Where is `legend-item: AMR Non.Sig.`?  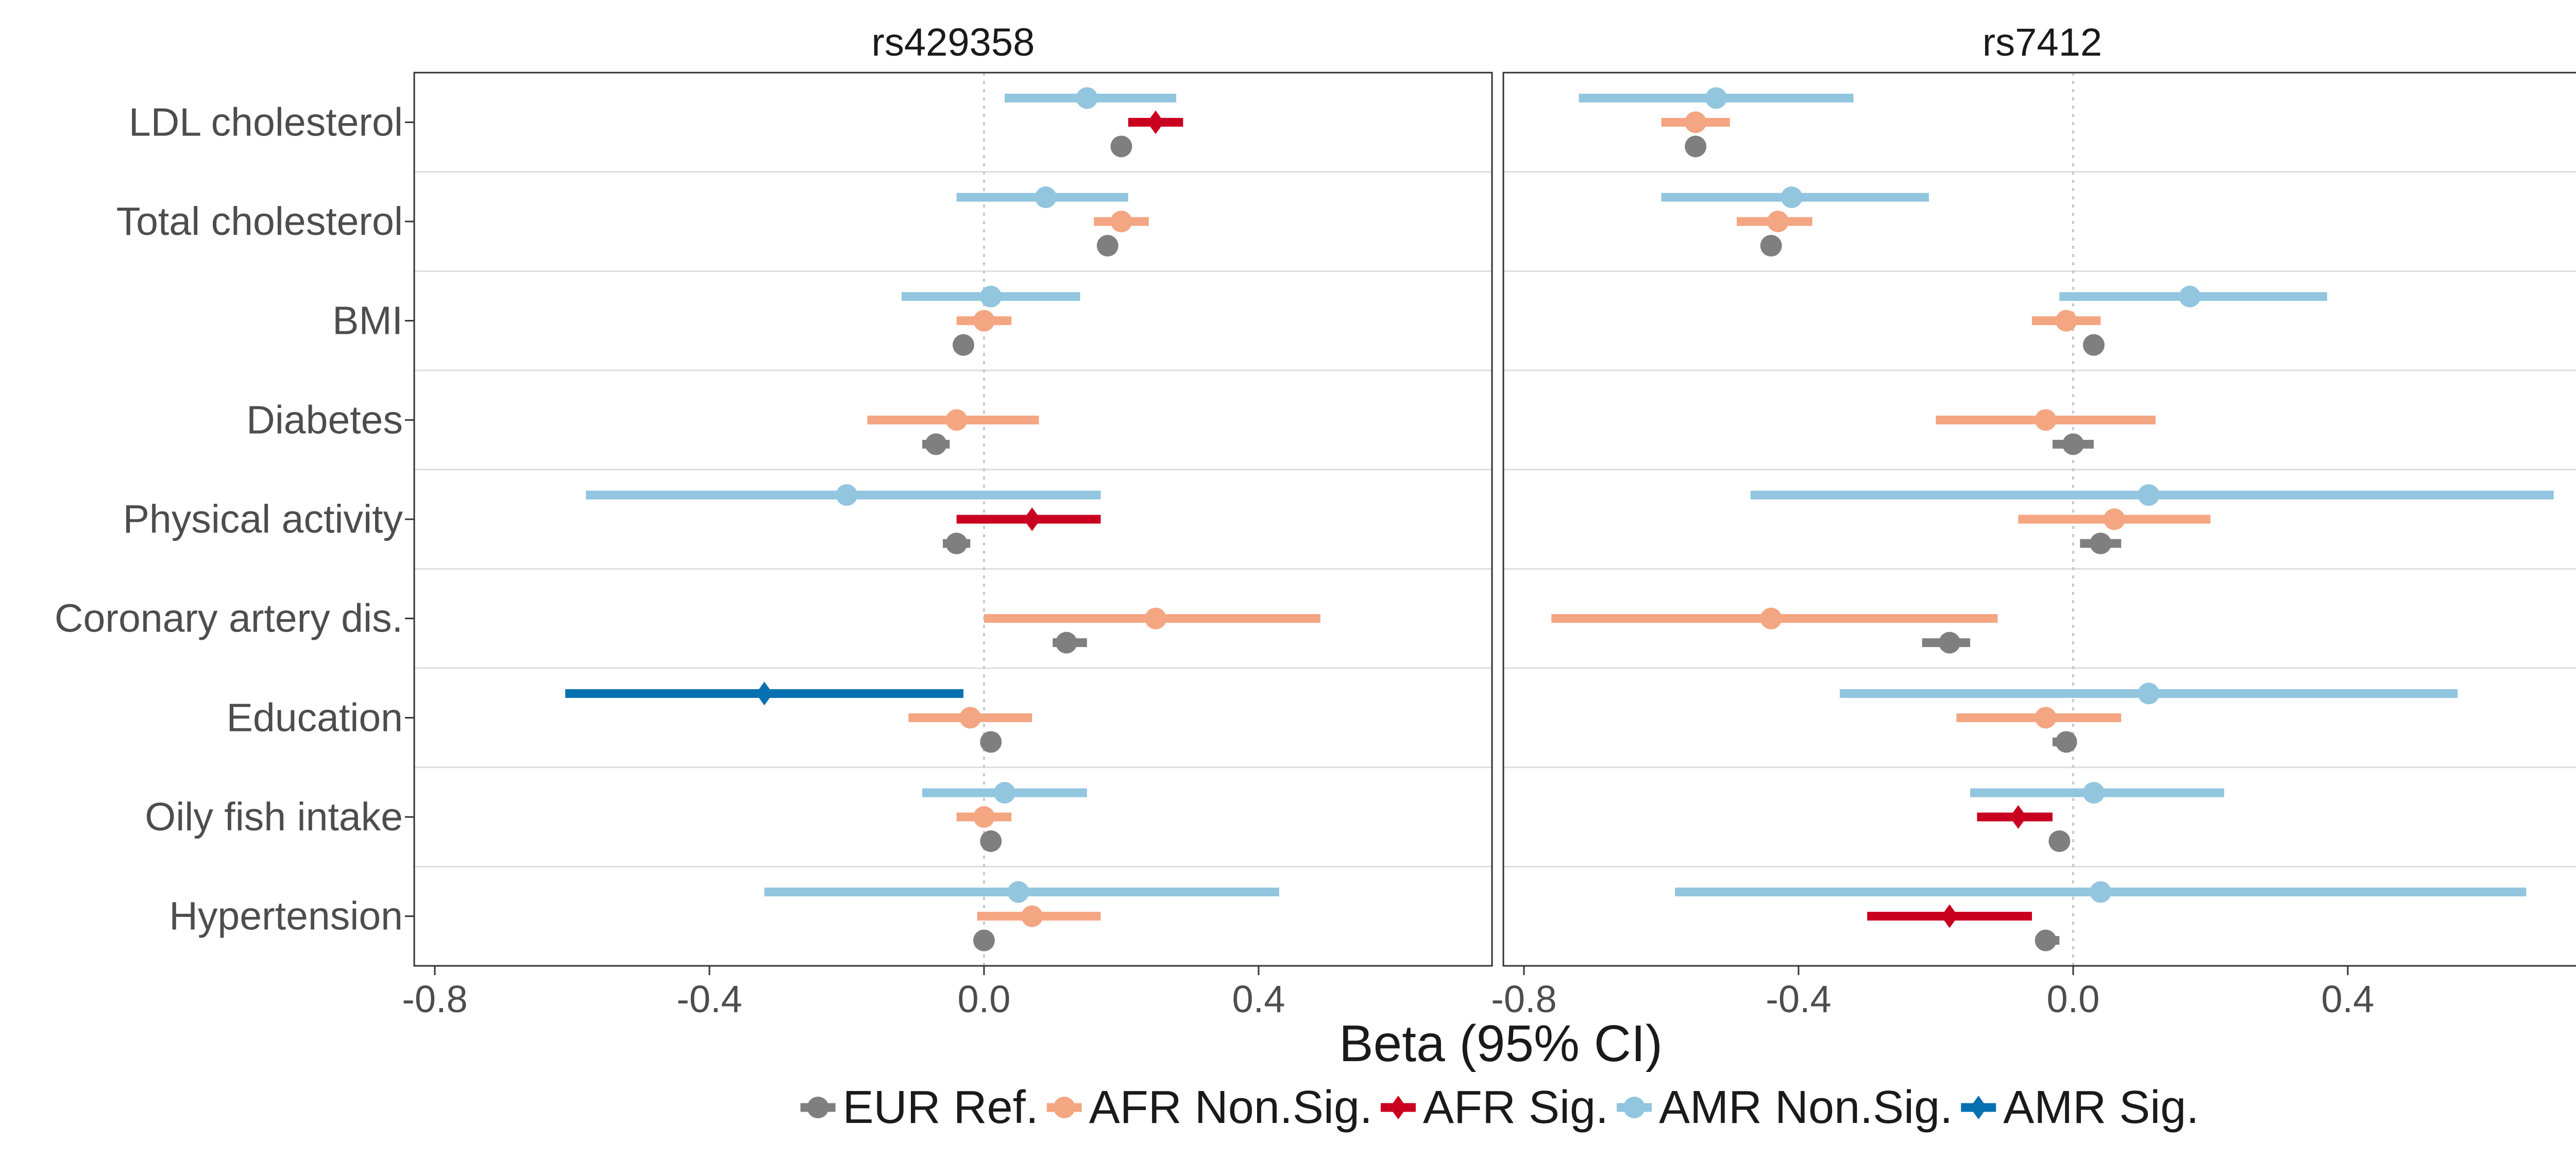
legend-item: AMR Non.Sig. is located at coordinates (1785, 1107).